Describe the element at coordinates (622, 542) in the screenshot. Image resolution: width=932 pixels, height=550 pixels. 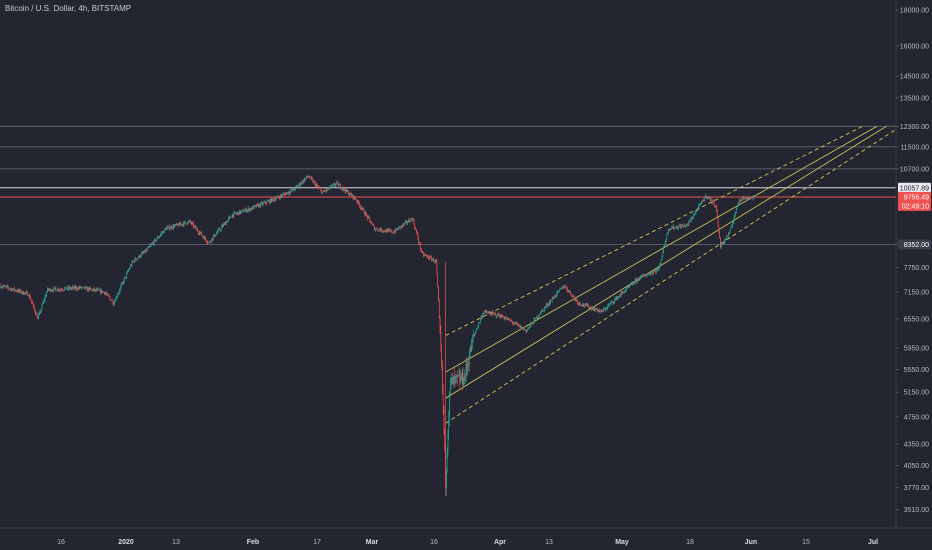
I see `x-tick-label-9: May` at that location.